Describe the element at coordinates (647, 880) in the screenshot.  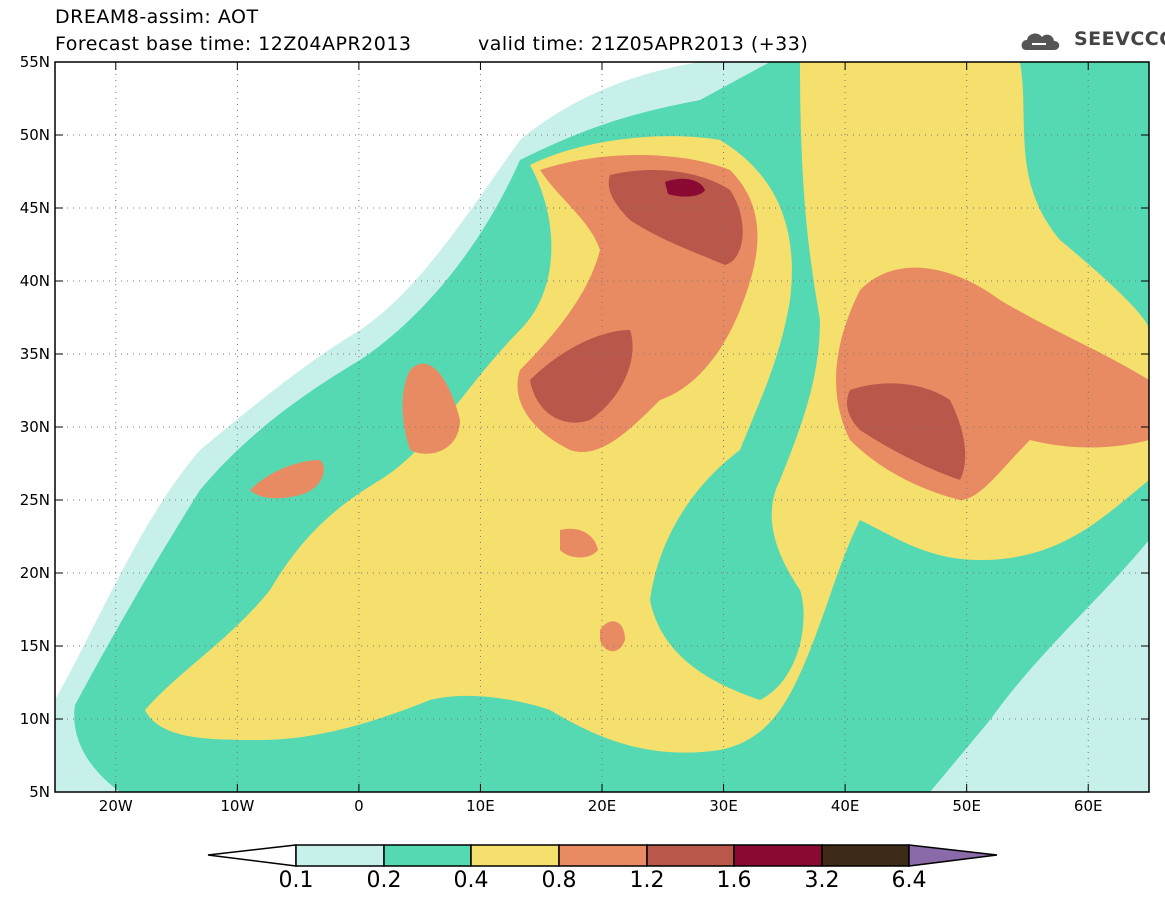
I see `colorbar-label: 1.2` at that location.